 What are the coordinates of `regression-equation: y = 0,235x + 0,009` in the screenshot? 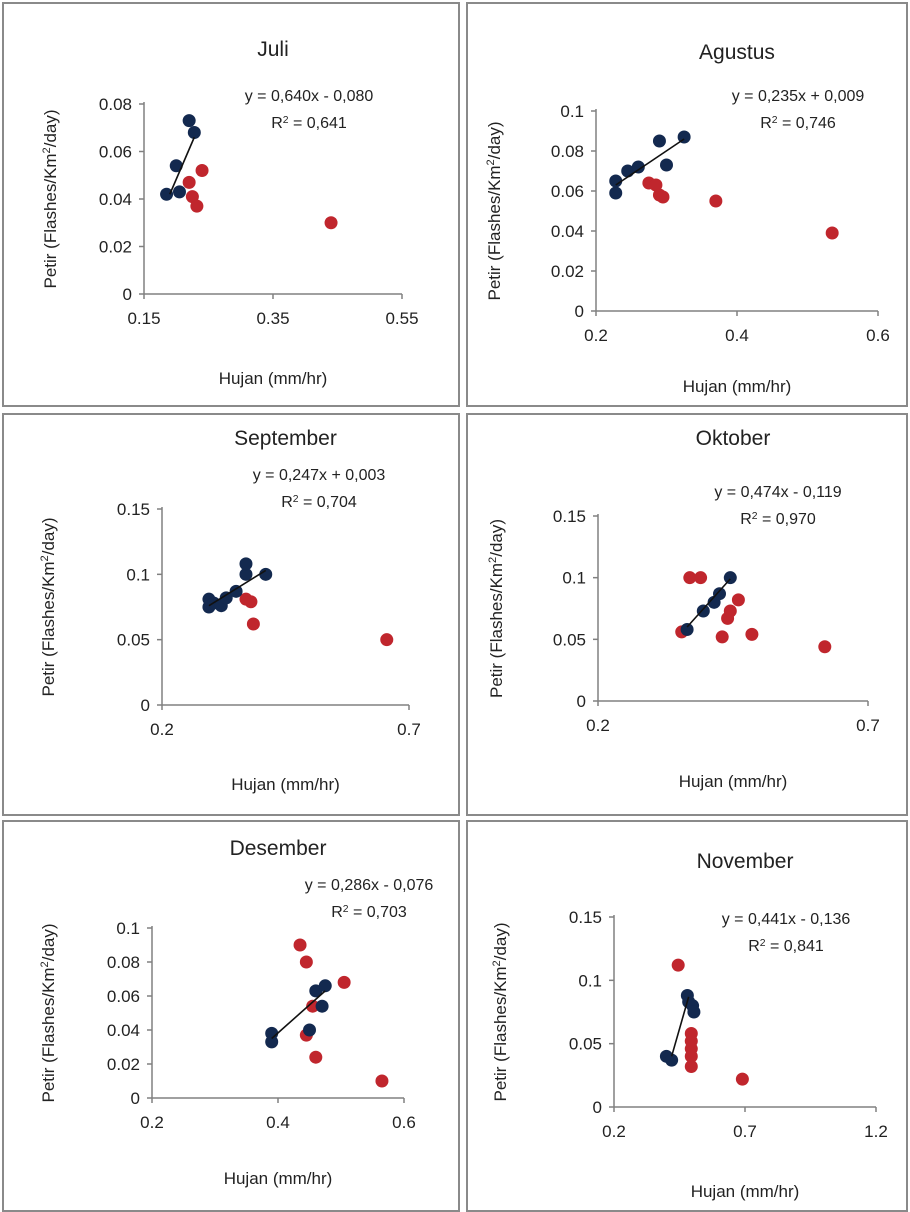 It's located at (798, 96).